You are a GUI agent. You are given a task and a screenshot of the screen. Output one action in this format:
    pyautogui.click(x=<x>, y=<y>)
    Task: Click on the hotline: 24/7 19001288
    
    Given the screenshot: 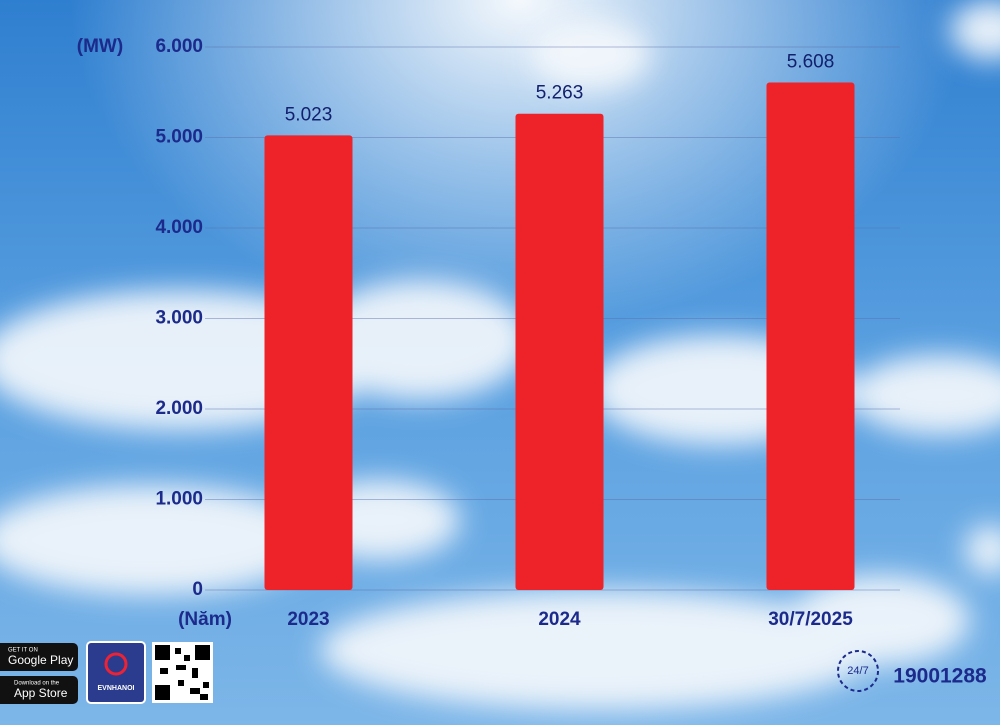 What is the action you would take?
    pyautogui.click(x=912, y=671)
    